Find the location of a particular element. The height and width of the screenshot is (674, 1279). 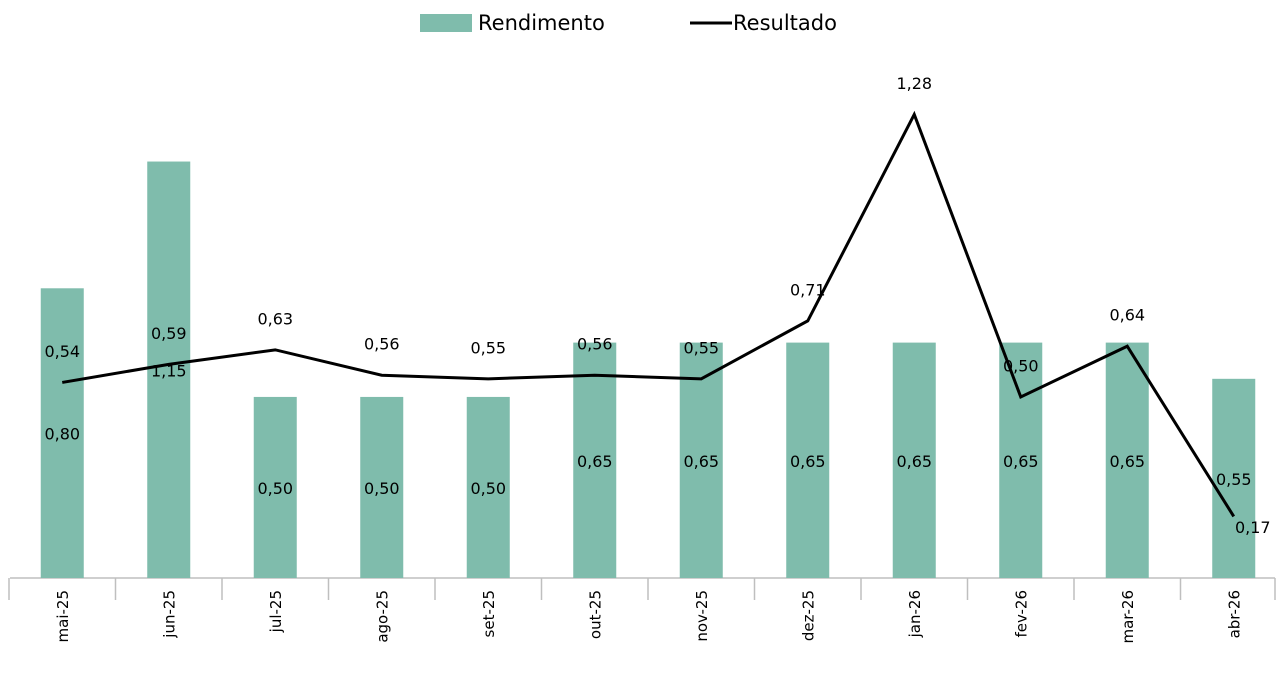

data-label: 1,28 is located at coordinates (914, 83).